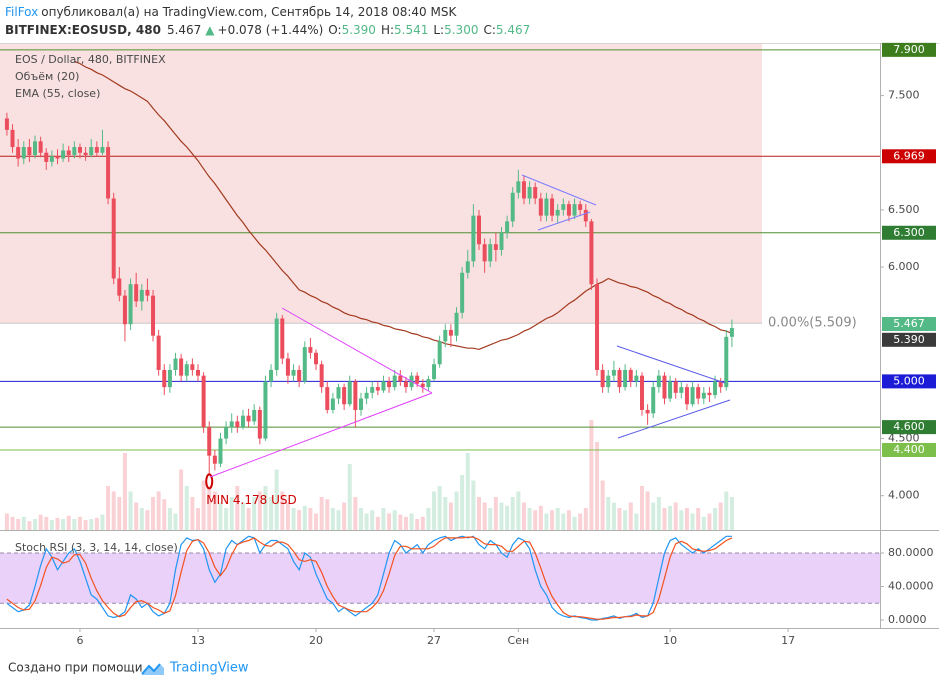 Image resolution: width=939 pixels, height=688 pixels. I want to click on logo-line, so click(151, 669).